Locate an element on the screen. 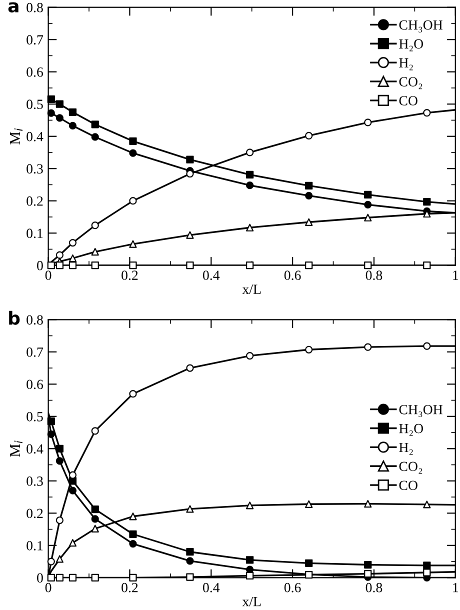 Image resolution: width=460 pixels, height=610 pixels. chart-title: b is located at coordinates (14, 317).